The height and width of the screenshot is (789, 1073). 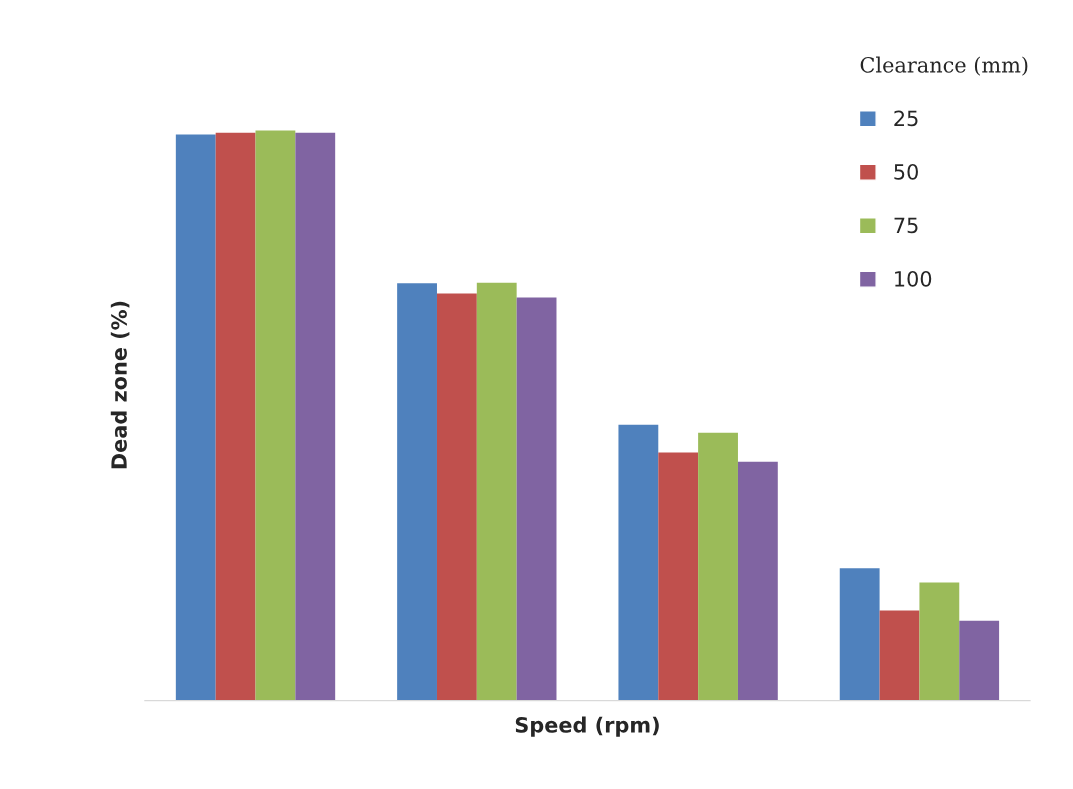 What do you see at coordinates (944, 66) in the screenshot?
I see `legend-title: Clearance (mm)` at bounding box center [944, 66].